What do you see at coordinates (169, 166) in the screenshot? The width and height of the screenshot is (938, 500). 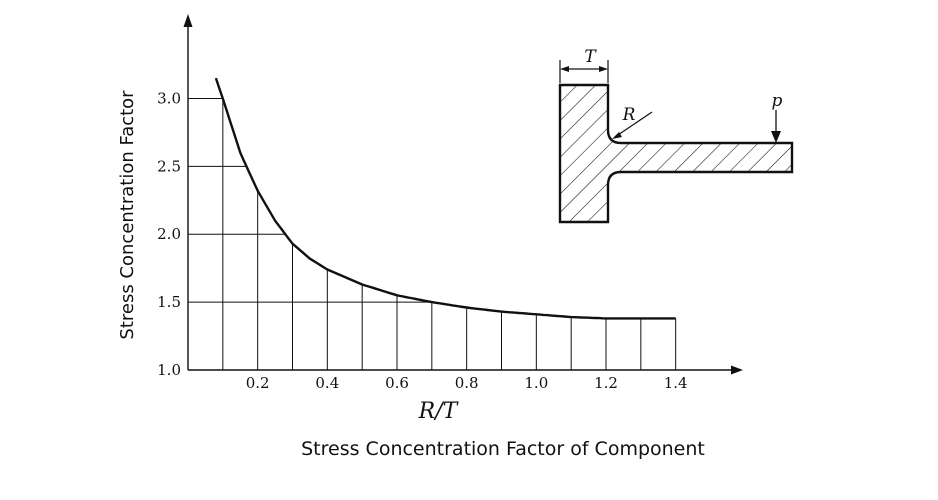 I see `y-tick-label: 2.5` at bounding box center [169, 166].